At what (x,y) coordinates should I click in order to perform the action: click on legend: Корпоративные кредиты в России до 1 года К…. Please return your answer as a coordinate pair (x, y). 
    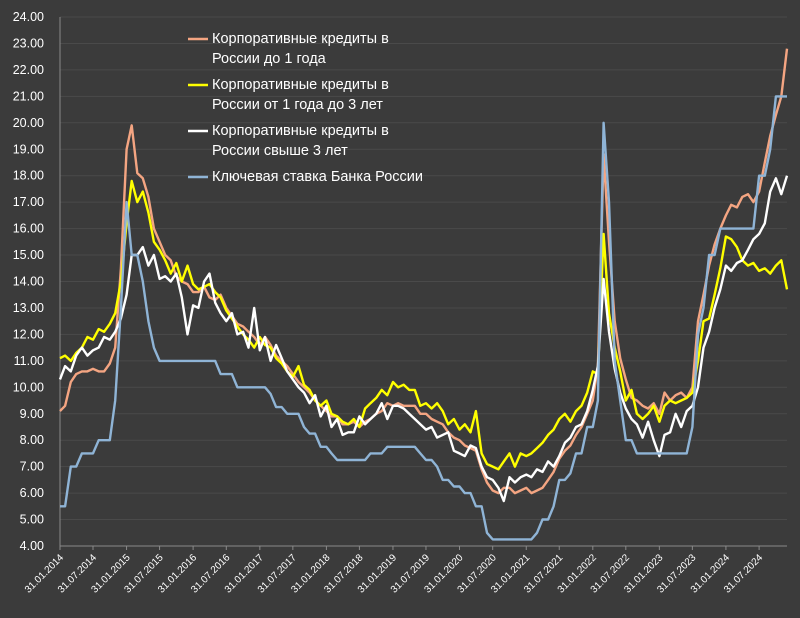
    Looking at the image, I should click on (305, 108).